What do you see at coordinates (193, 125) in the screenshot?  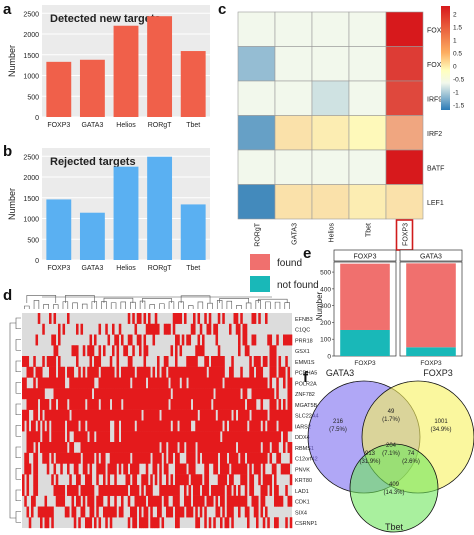 I see `x-tick-label: Tbet` at bounding box center [193, 125].